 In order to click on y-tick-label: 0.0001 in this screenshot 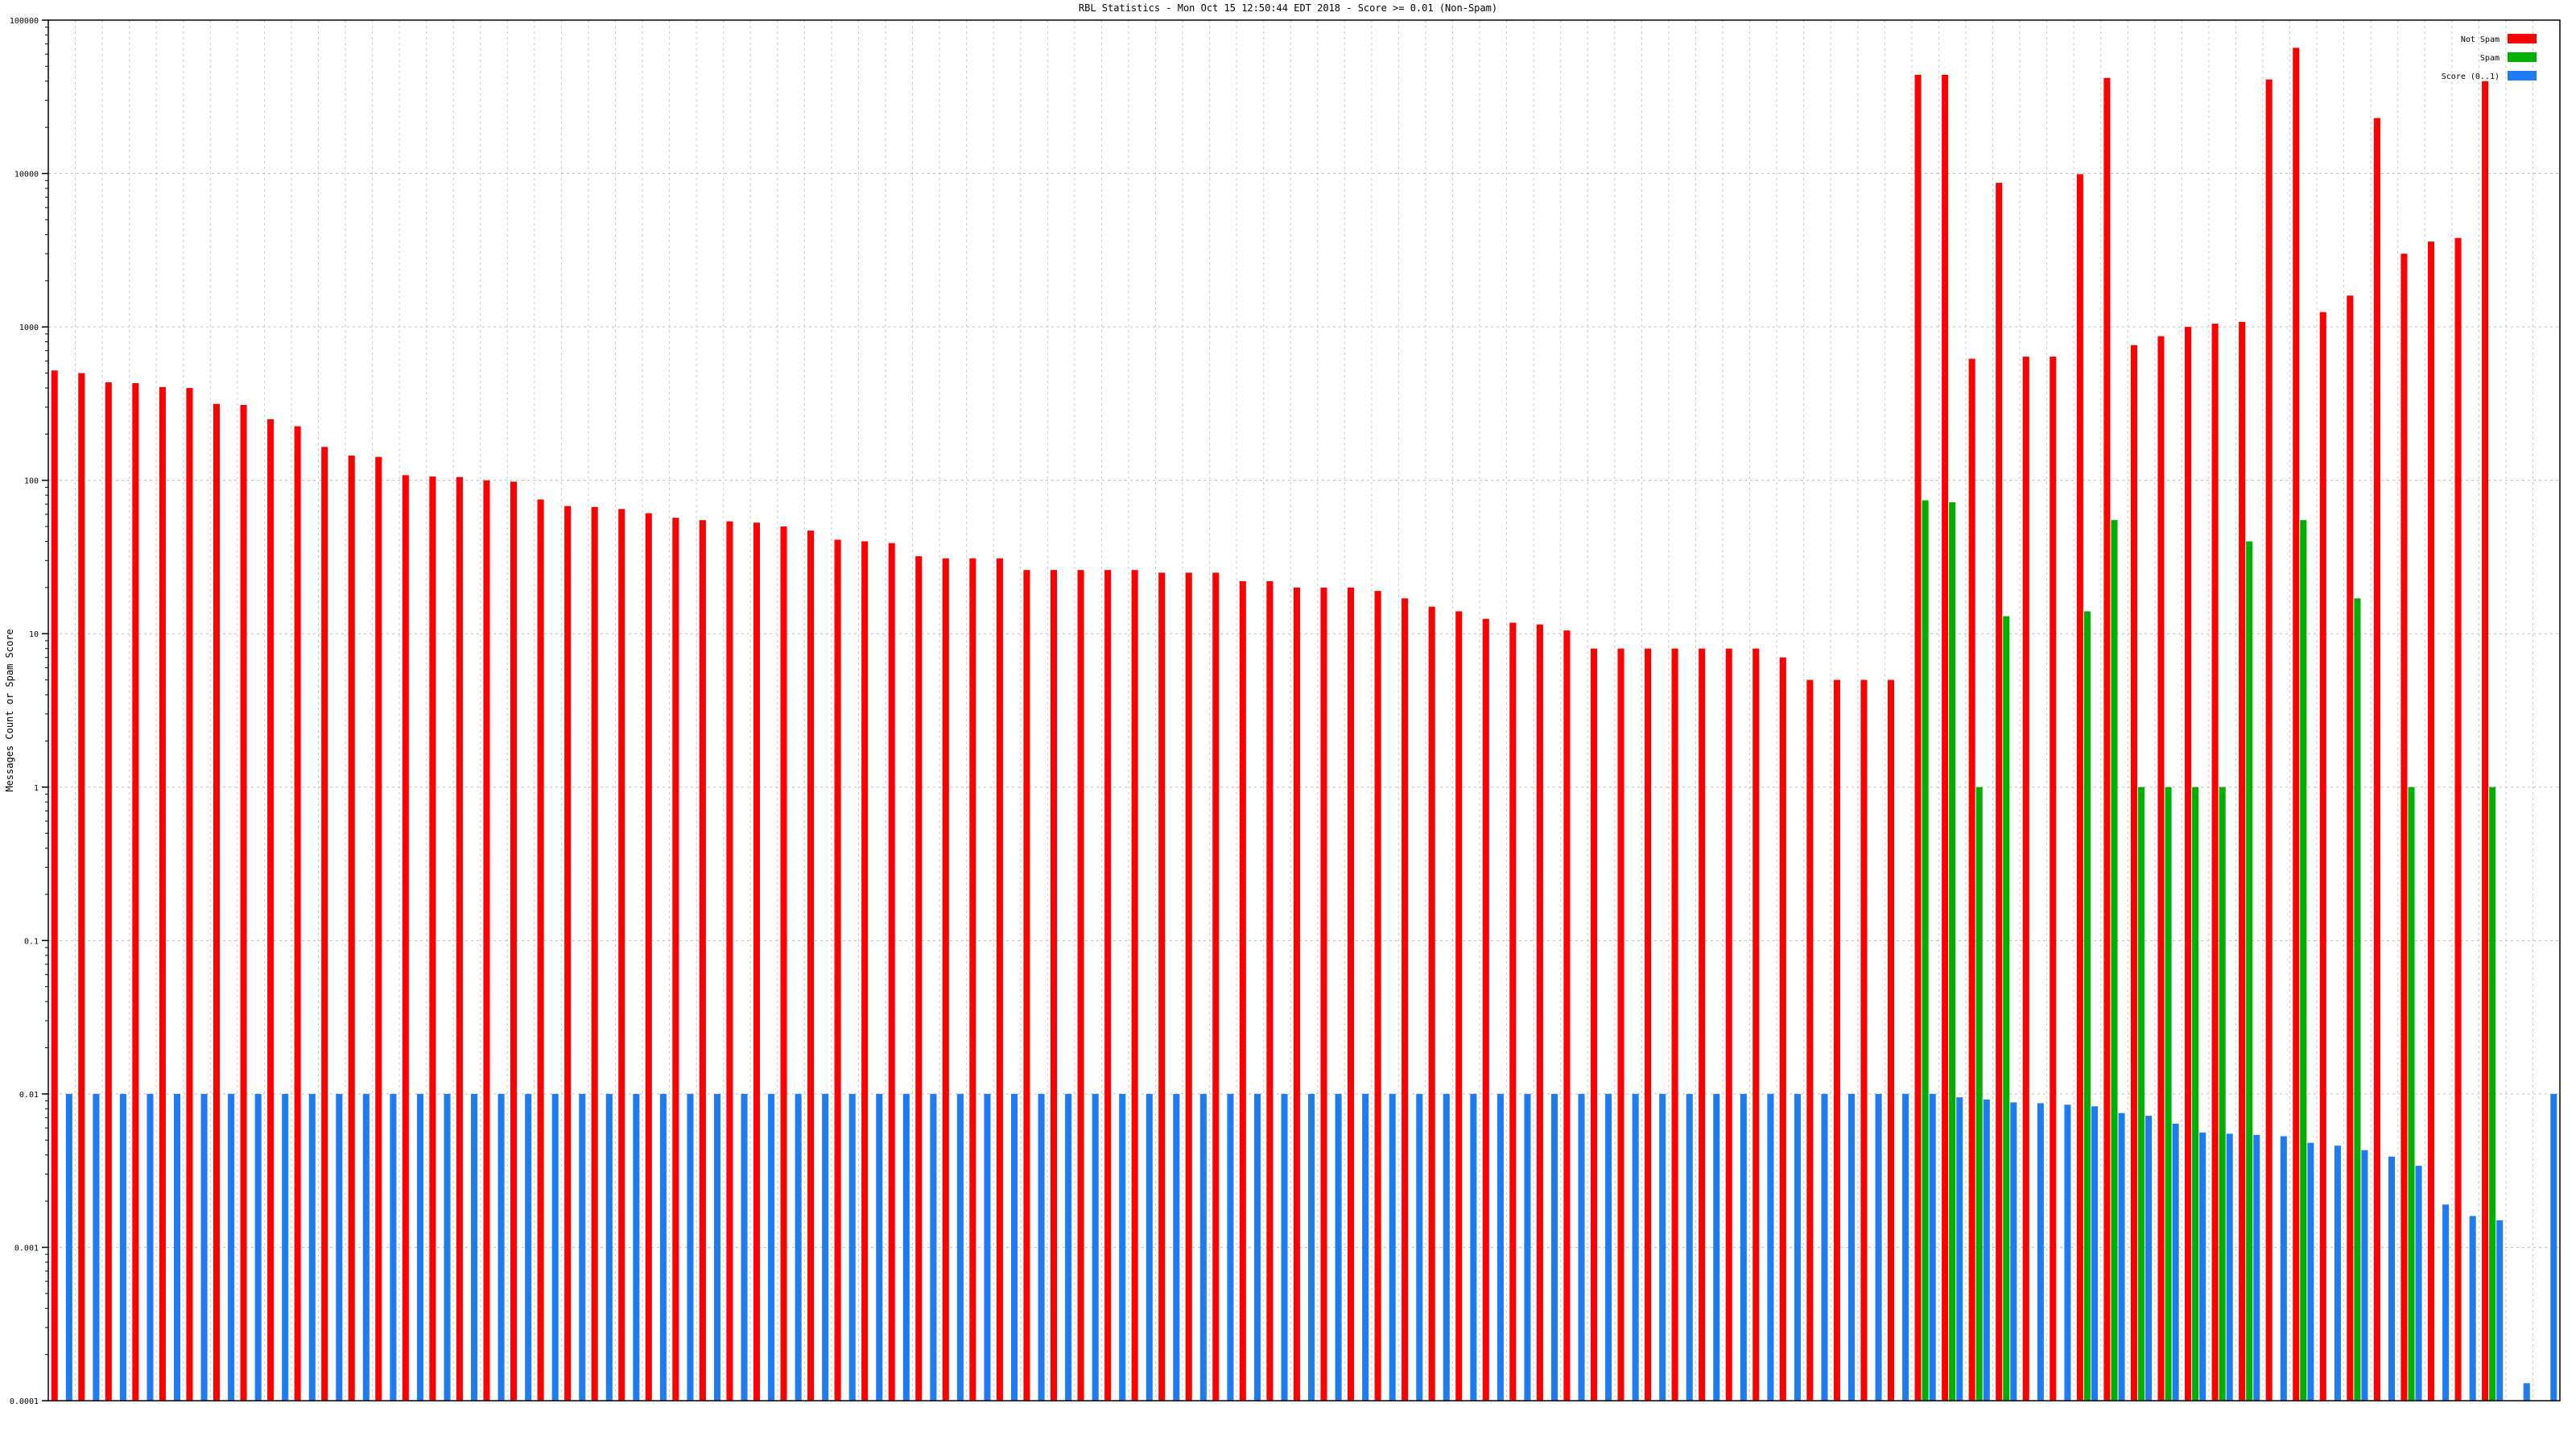, I will do `click(24, 1401)`.